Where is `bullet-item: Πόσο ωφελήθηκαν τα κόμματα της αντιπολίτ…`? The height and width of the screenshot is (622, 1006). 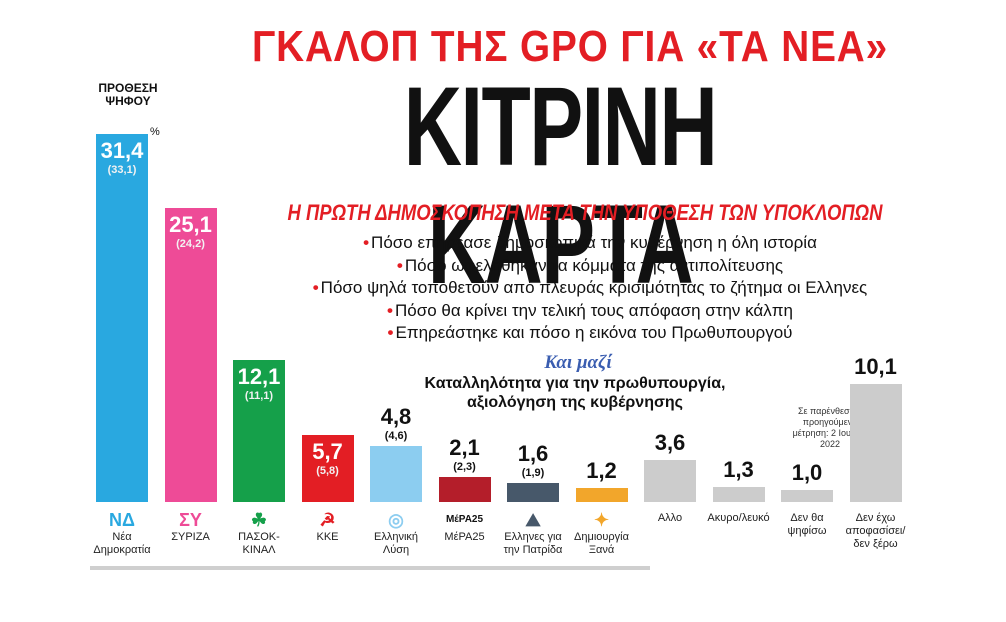
bullet-item: Πόσο ωφελήθηκαν τα κόμματα της αντιπολίτ… is located at coordinates (590, 266).